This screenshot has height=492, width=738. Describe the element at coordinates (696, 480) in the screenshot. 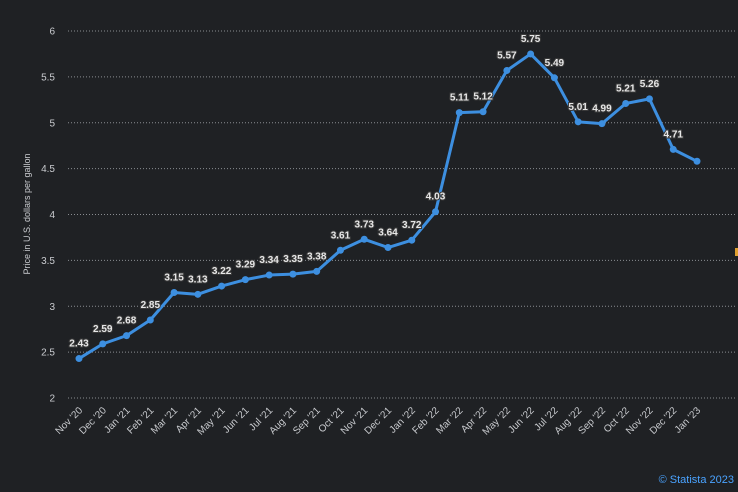

I see `statista-credit: © Statista 2023` at that location.